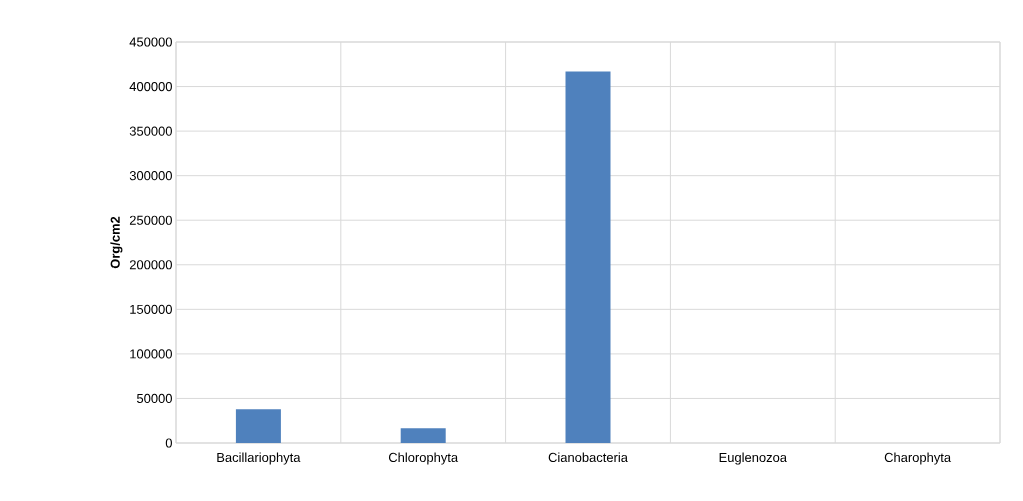 Image resolution: width=1023 pixels, height=501 pixels. I want to click on x-tick-label: Charophyta, so click(918, 458).